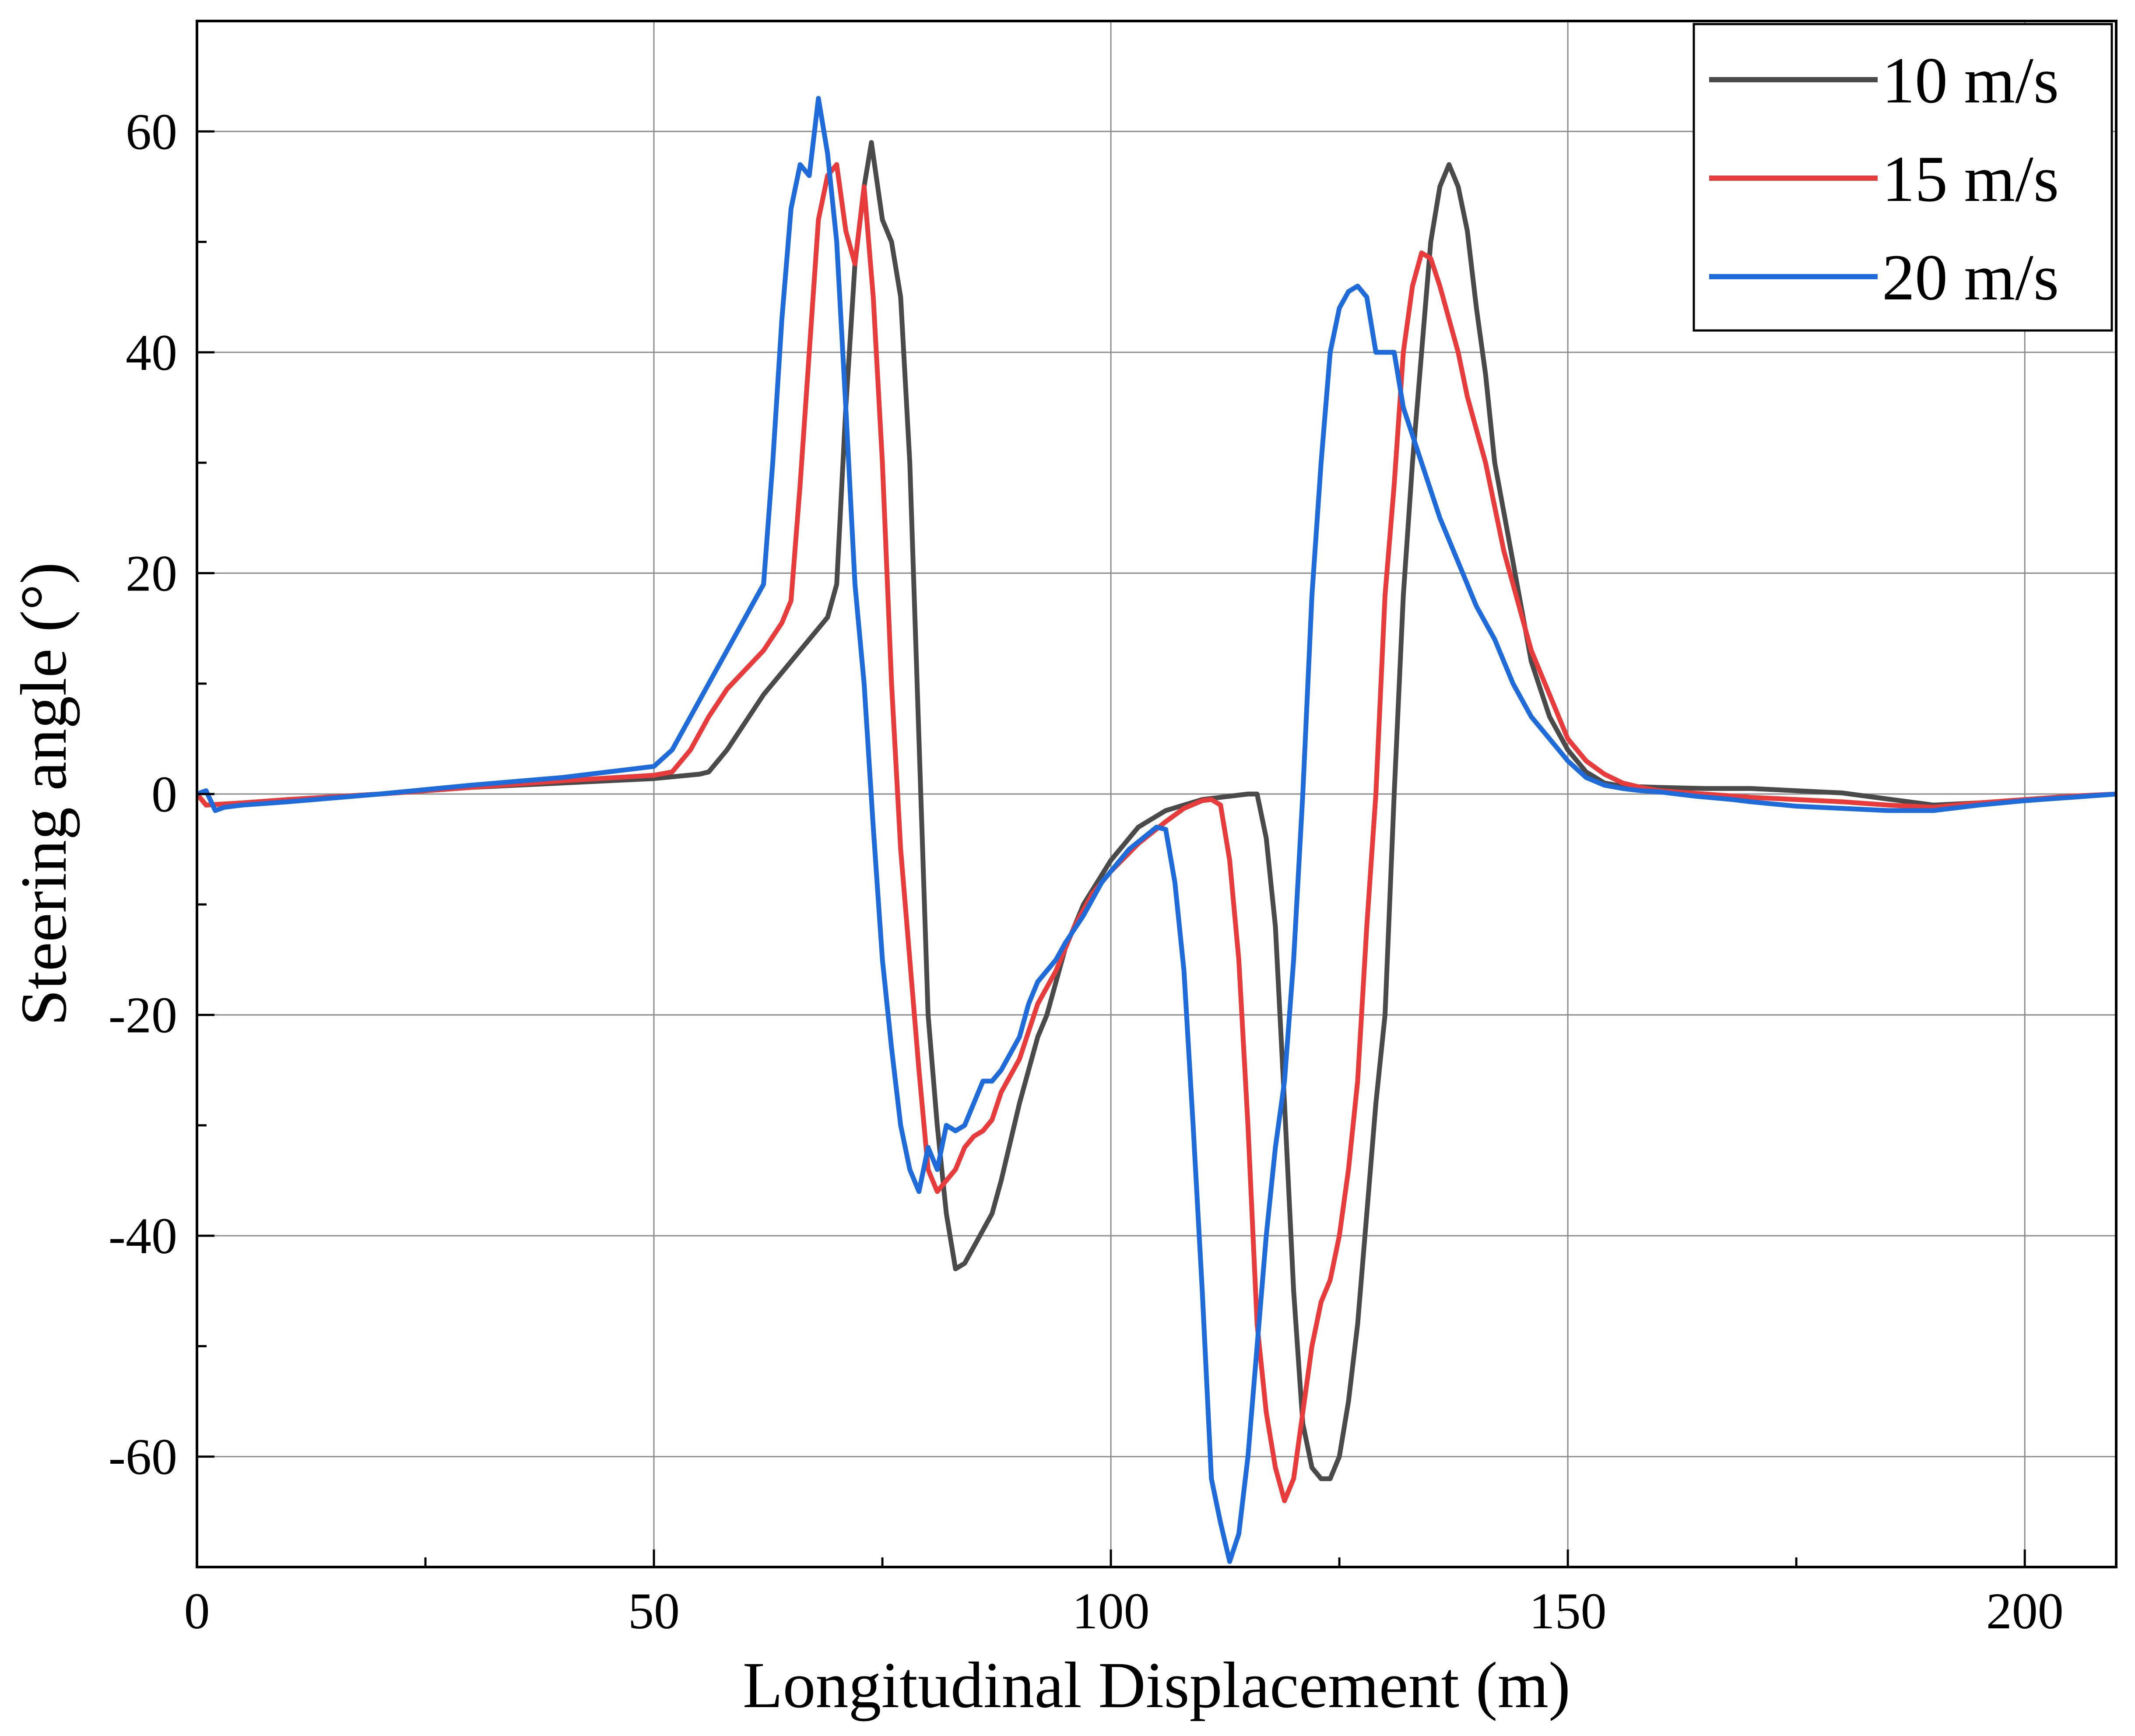  Describe the element at coordinates (1568, 1611) in the screenshot. I see `x-tick-label: 150` at that location.